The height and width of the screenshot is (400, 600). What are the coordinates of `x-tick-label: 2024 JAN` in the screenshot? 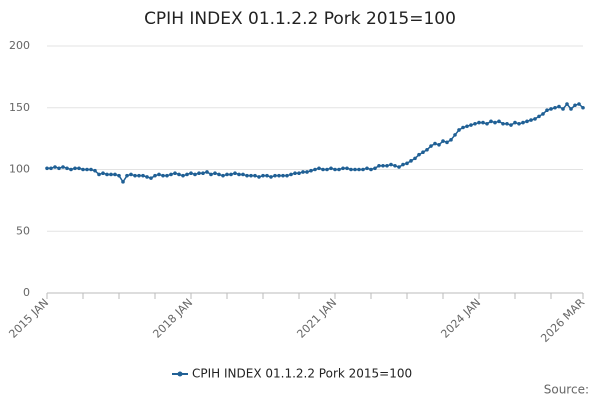 It's located at (460, 318).